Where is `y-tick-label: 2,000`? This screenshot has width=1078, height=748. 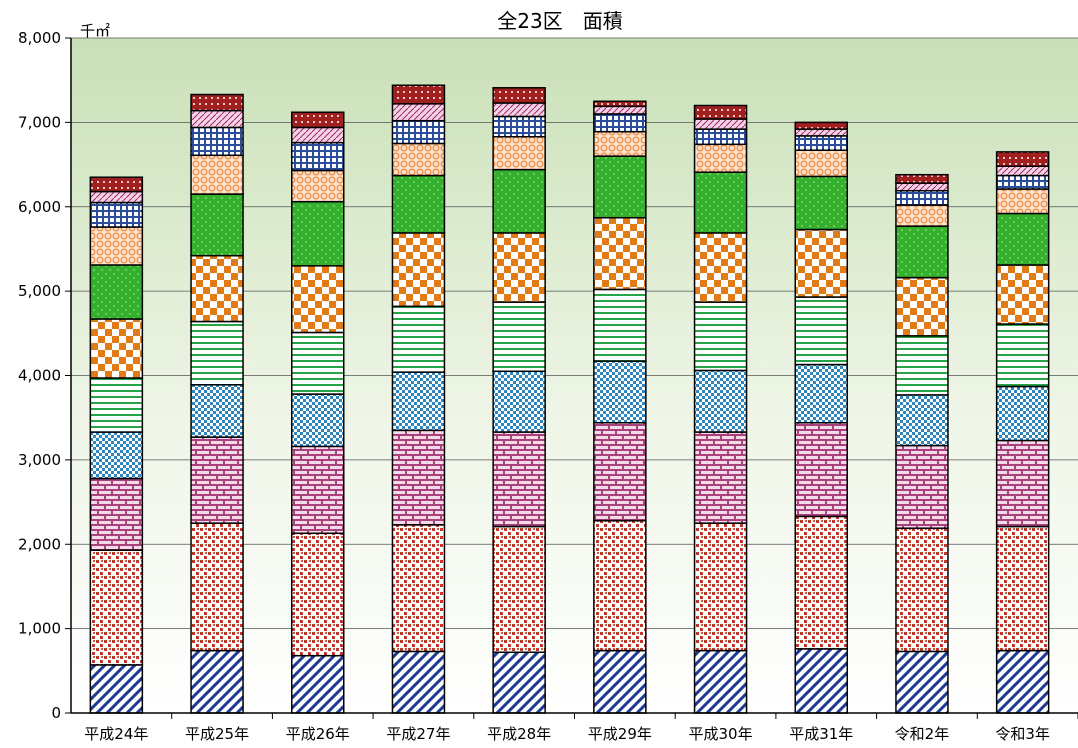
y-tick-label: 2,000 is located at coordinates (39, 544).